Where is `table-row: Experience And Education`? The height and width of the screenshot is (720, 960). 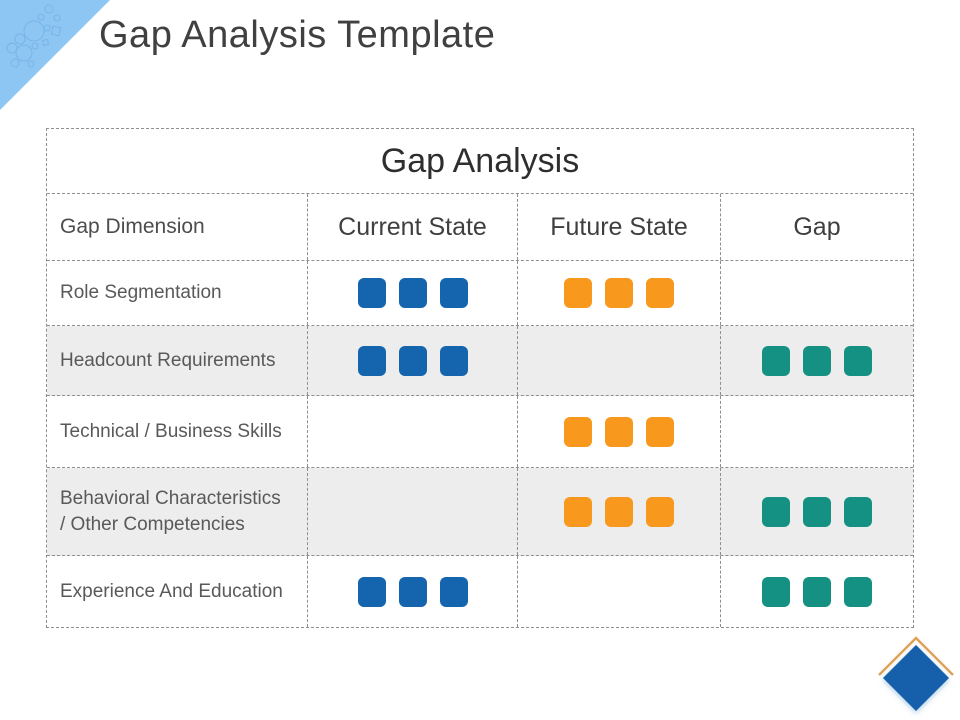 table-row: Experience And Education is located at coordinates (480, 591).